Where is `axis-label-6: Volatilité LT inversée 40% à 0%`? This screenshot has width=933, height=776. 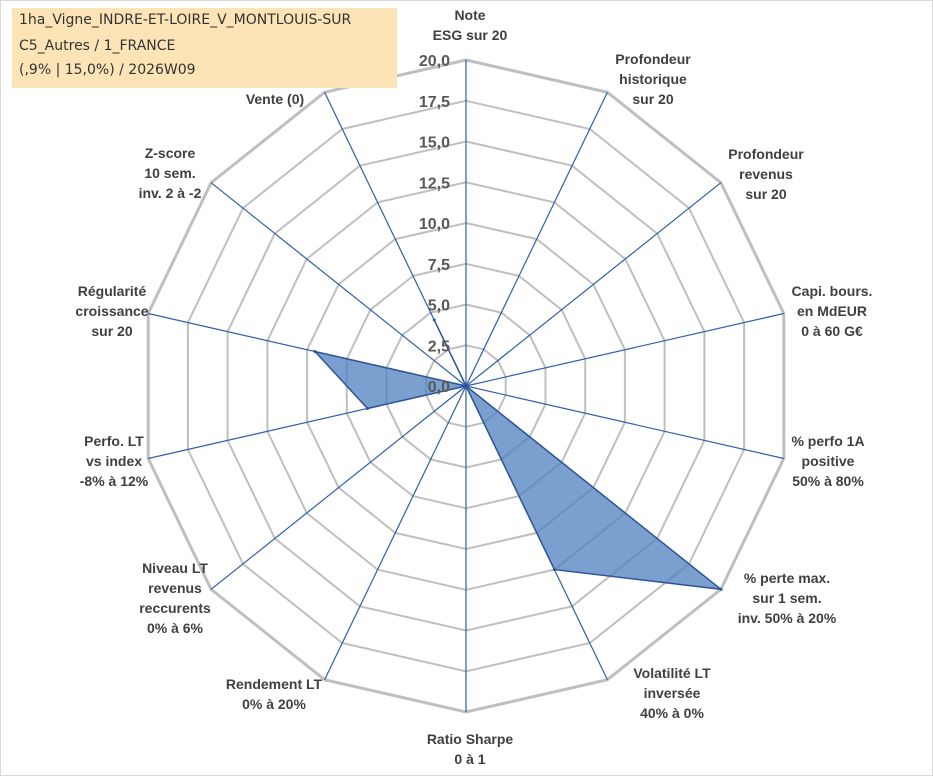 axis-label-6: Volatilité LT inversée 40% à 0% is located at coordinates (672, 693).